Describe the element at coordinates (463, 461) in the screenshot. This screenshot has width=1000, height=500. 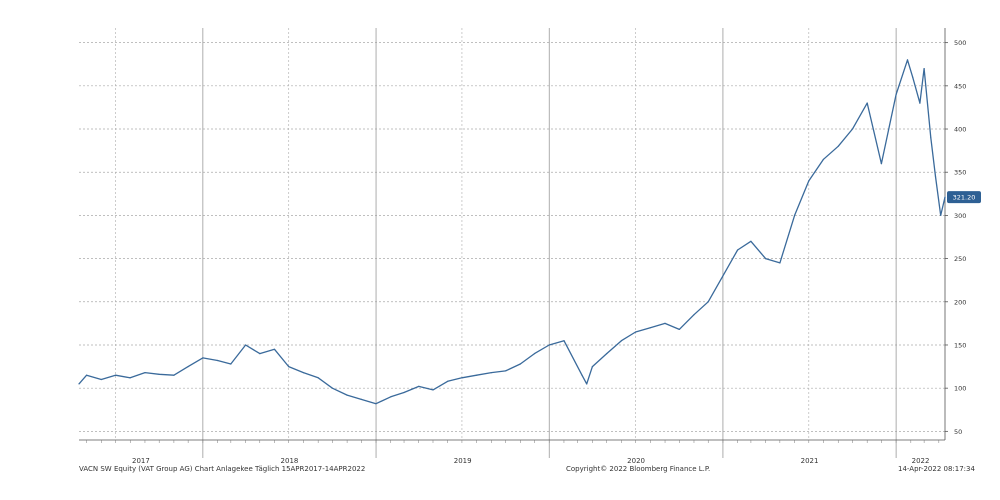
I see `x-tick-label: 2019` at that location.